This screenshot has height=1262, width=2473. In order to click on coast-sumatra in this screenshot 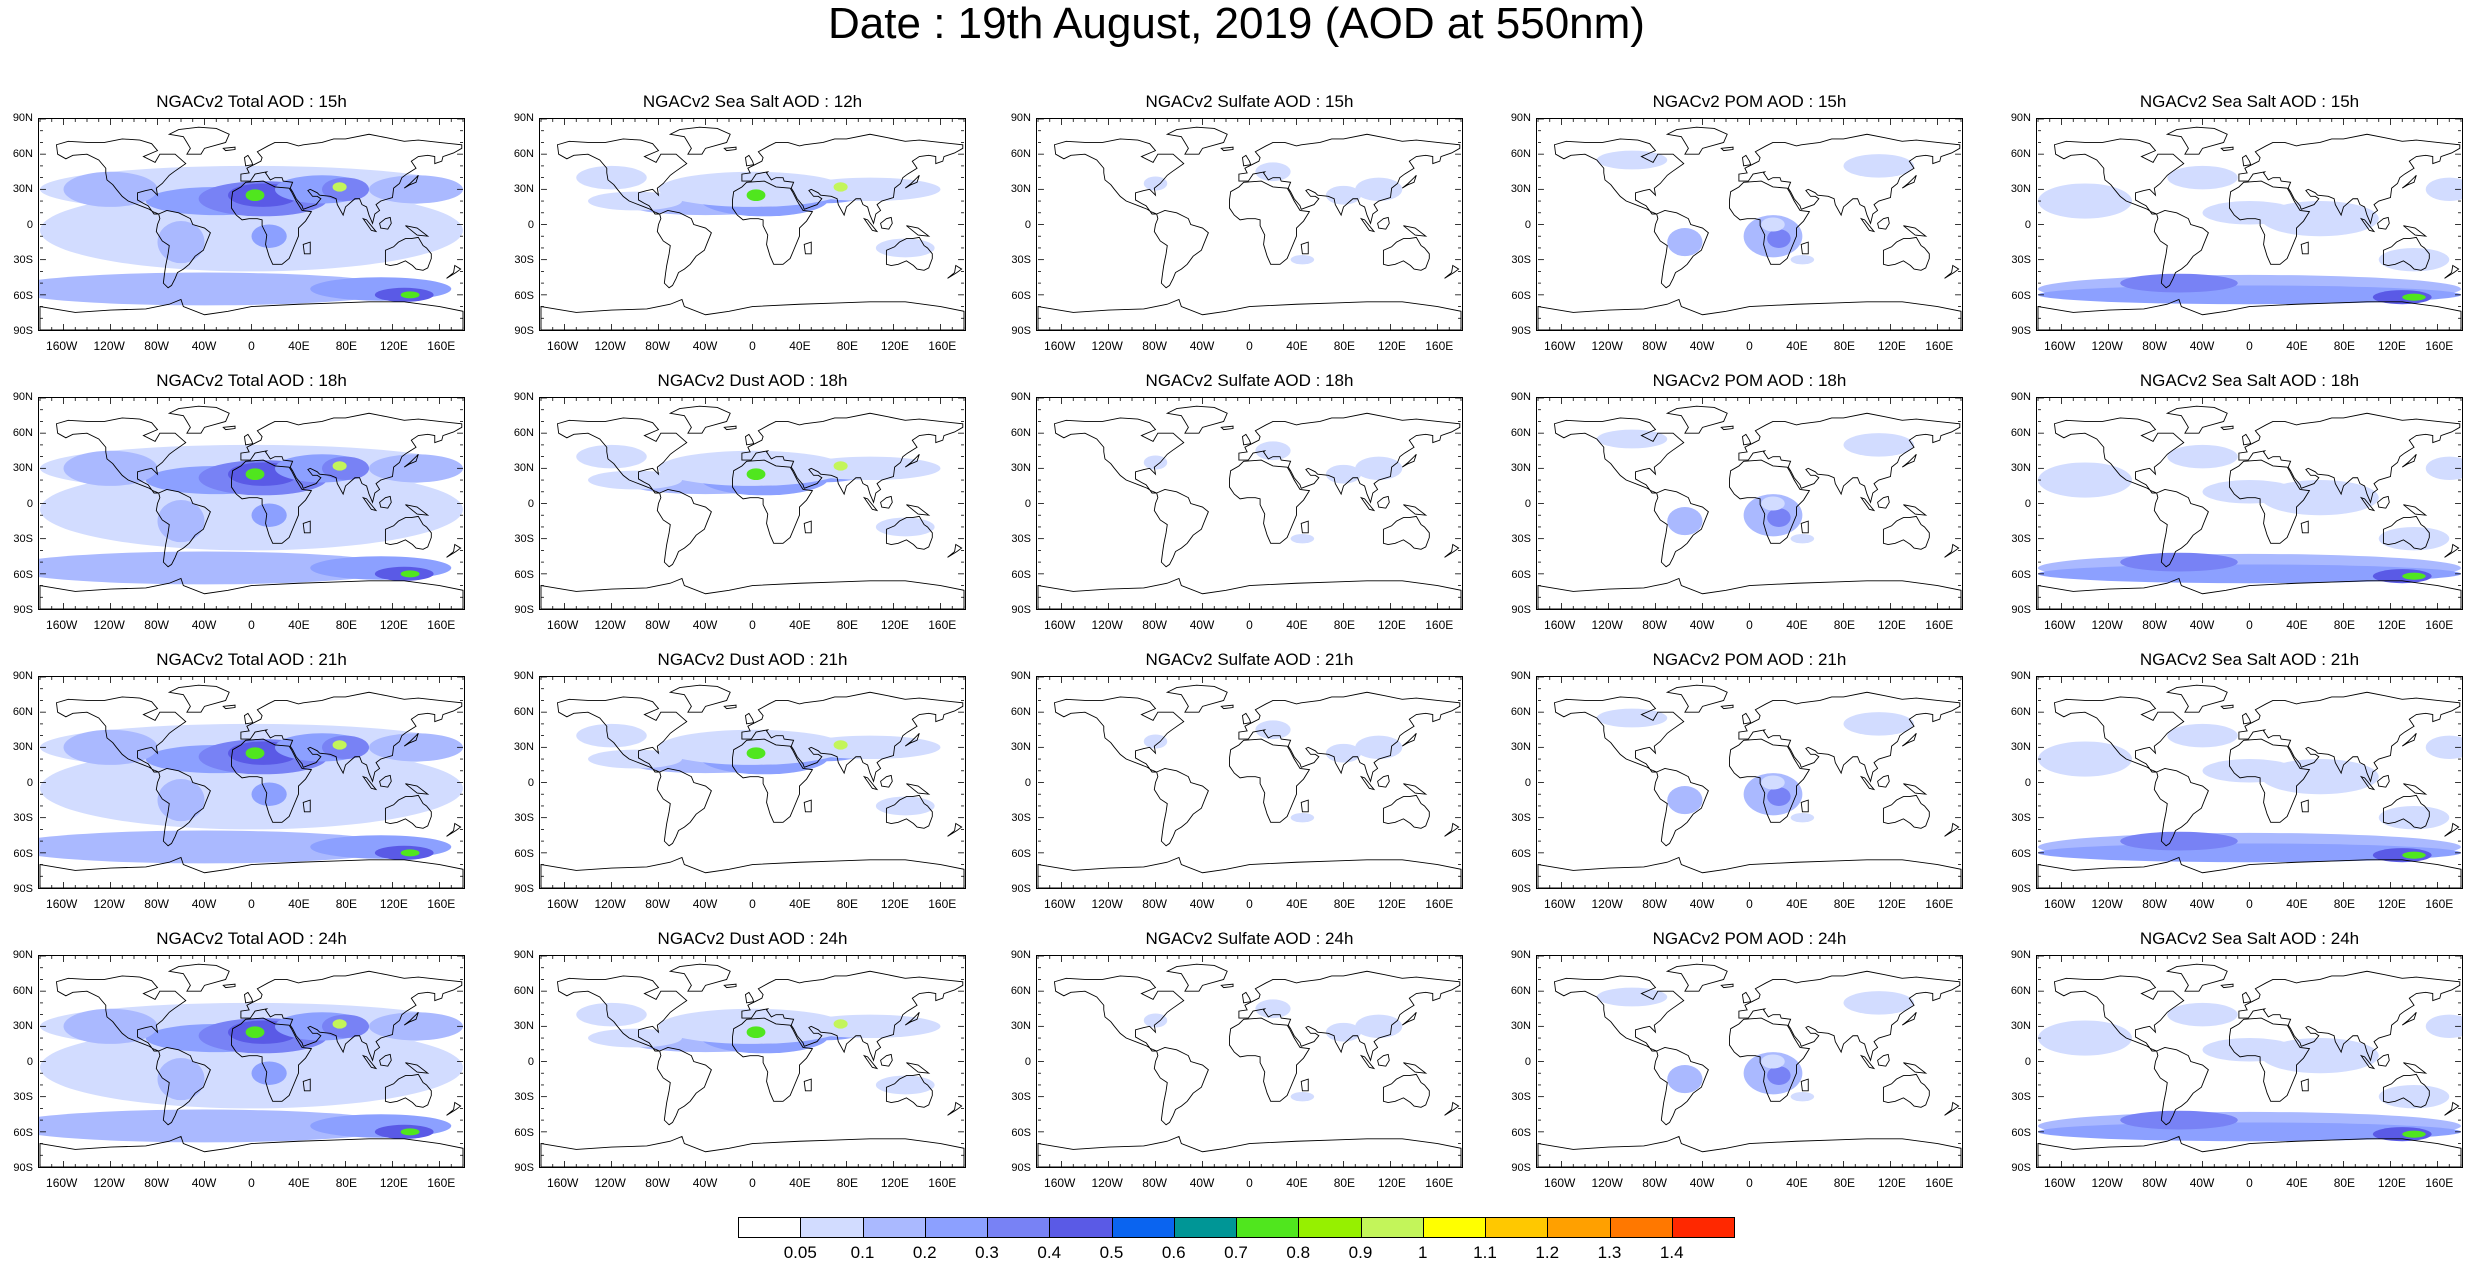, I will do `click(1867, 504)`.